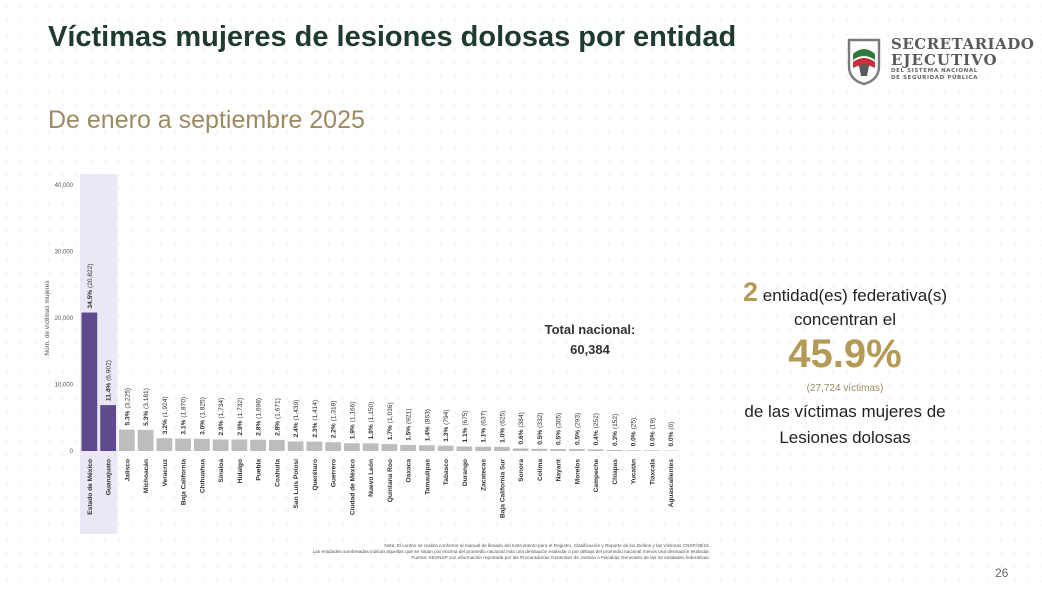 The image size is (1042, 589). I want to click on value-label: 5.3% (3,225), so click(127, 407).